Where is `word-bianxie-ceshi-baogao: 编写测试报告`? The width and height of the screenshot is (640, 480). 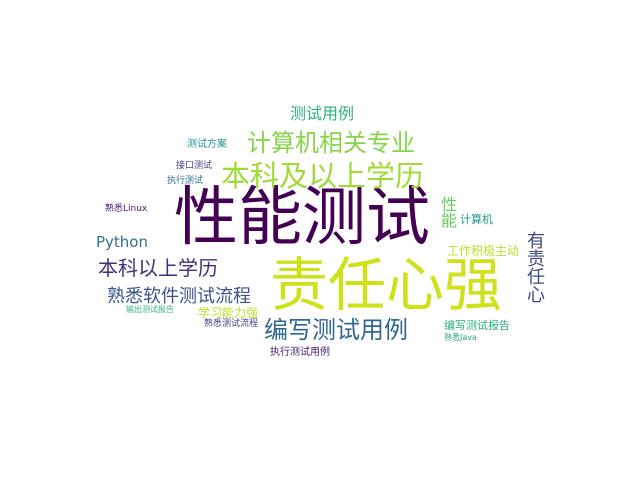 word-bianxie-ceshi-baogao: 编写测试报告 is located at coordinates (477, 325).